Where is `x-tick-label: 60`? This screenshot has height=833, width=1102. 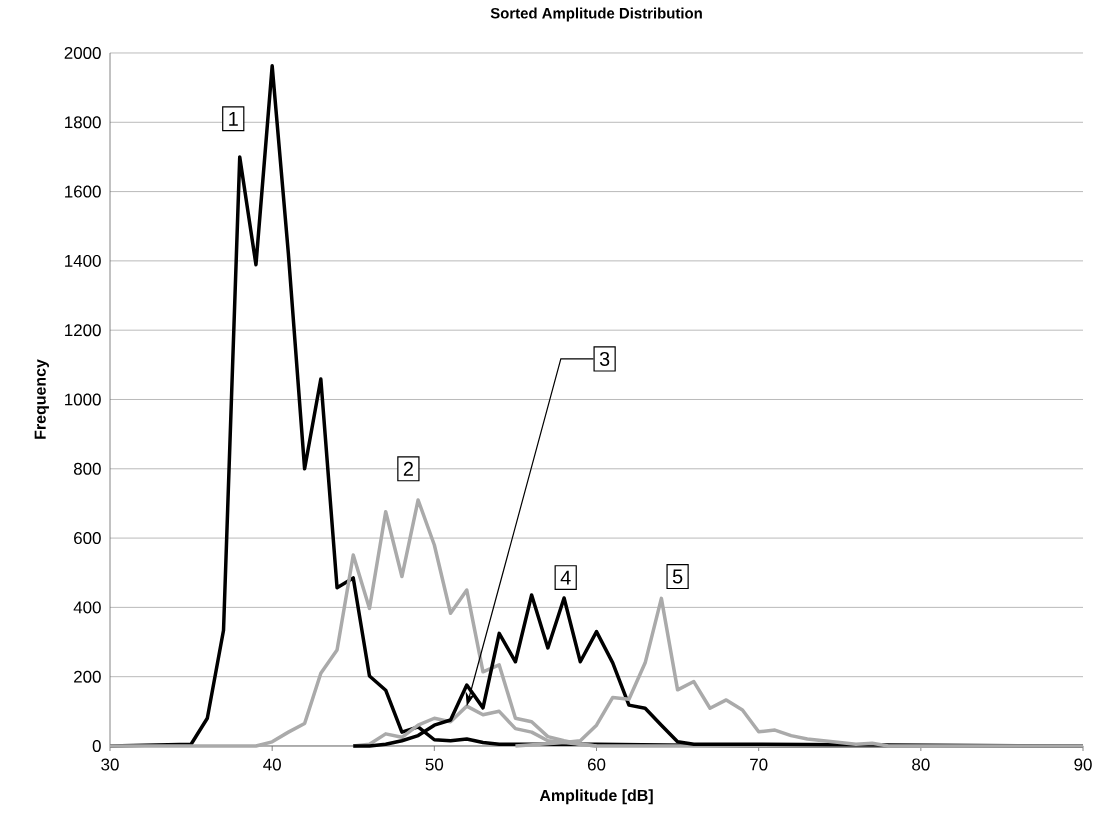
x-tick-label: 60 is located at coordinates (596, 764).